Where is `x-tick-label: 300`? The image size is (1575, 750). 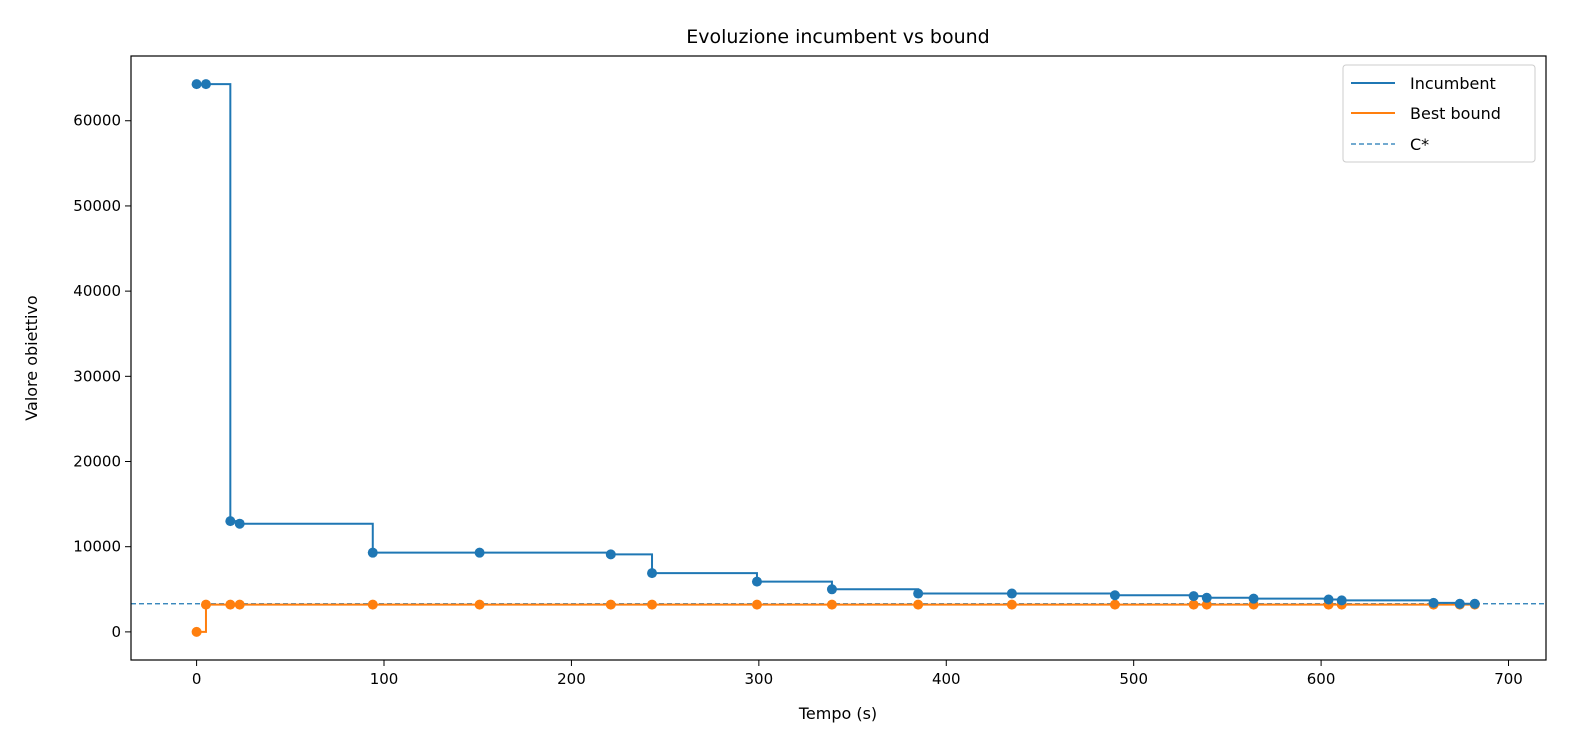
x-tick-label: 300 is located at coordinates (759, 679).